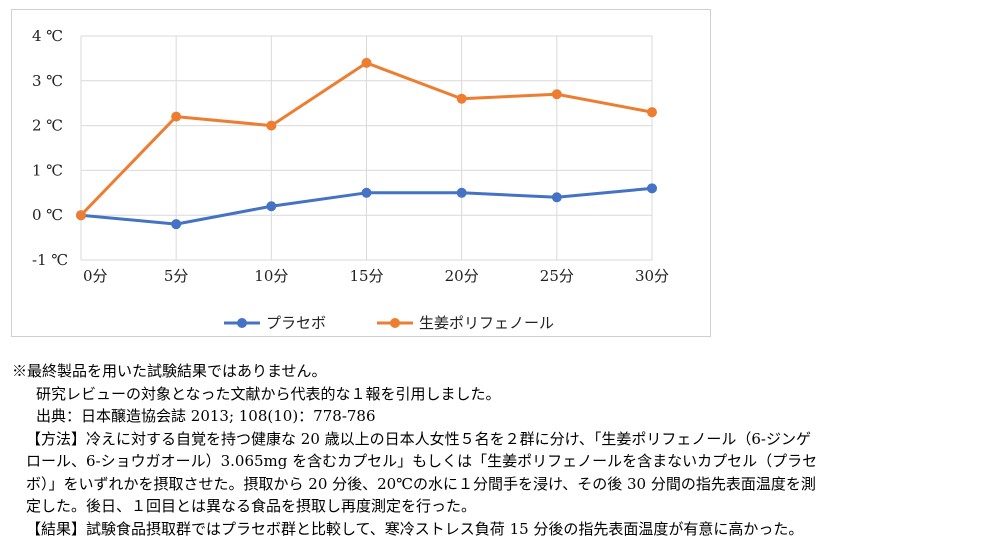  I want to click on y-tick-label: -1 ℃, so click(50, 260).